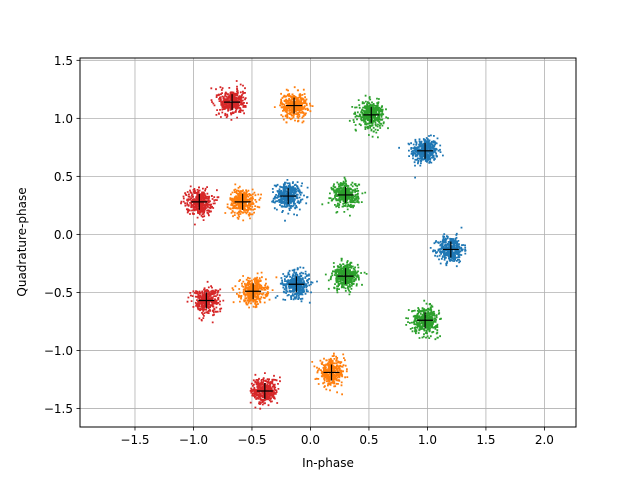  What do you see at coordinates (58, 409) in the screenshot?
I see `y-tick-label: −1.5` at bounding box center [58, 409].